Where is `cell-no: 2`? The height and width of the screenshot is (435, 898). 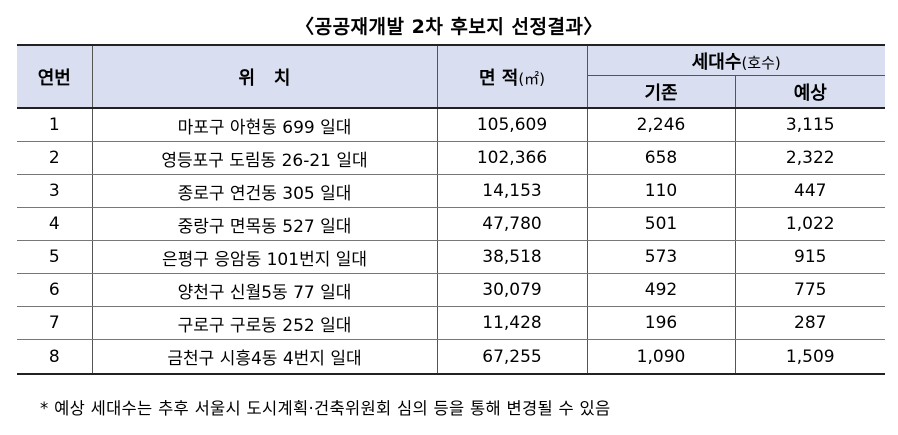 cell-no: 2 is located at coordinates (55, 158).